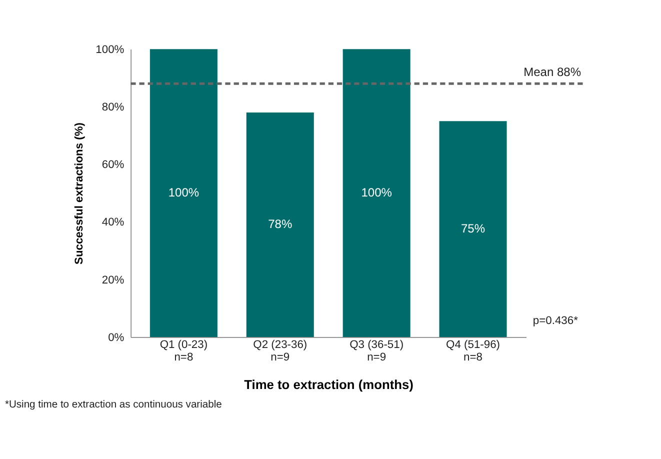 Image resolution: width=661 pixels, height=459 pixels. What do you see at coordinates (553, 71) in the screenshot?
I see `ref-line-label: Mean 88%` at bounding box center [553, 71].